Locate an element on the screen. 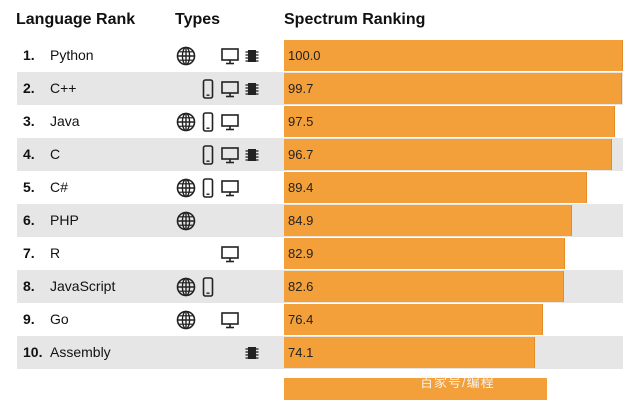 The height and width of the screenshot is (400, 631). score-label: 82.9 is located at coordinates (301, 253).